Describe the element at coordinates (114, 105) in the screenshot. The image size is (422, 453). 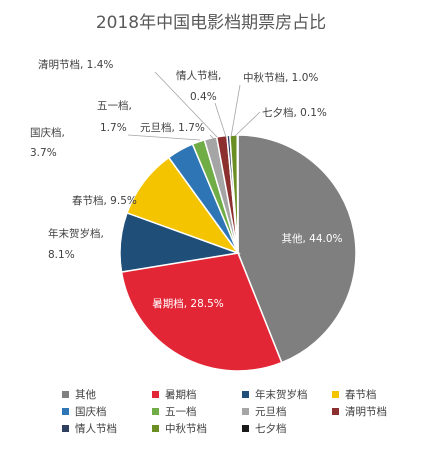
I see `slice-label-5-0: 五一档,` at that location.